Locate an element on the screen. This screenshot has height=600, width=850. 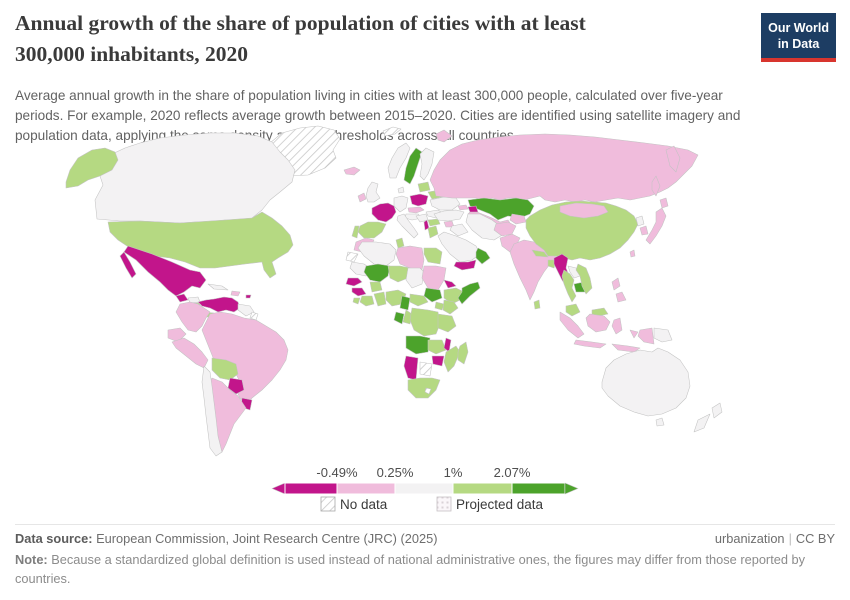
country-azerbaijan is located at coordinates (473, 209).